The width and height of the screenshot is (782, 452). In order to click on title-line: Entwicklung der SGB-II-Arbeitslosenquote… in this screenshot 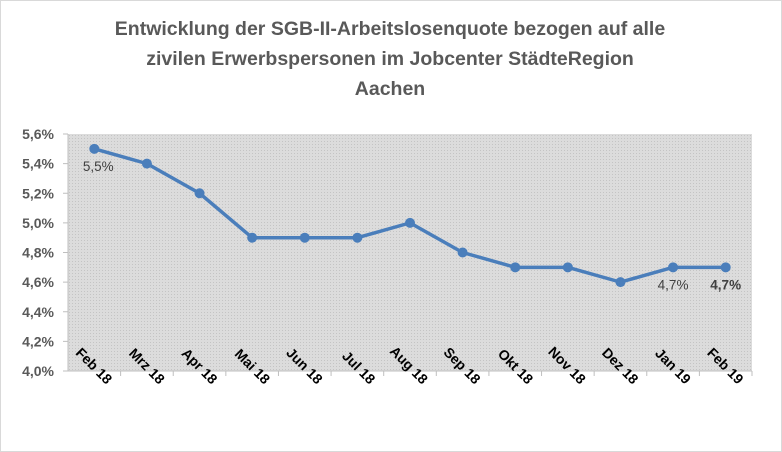, I will do `click(390, 29)`.